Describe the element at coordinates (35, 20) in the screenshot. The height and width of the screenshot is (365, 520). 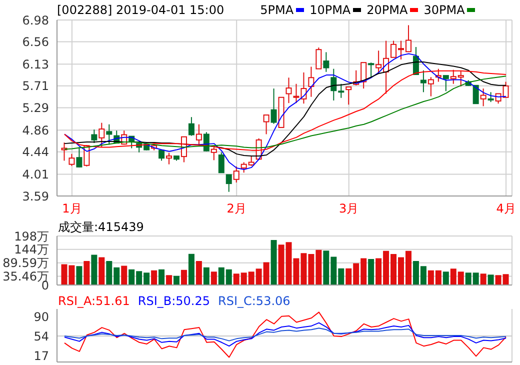
I see `y-tick-label: 6.98` at that location.